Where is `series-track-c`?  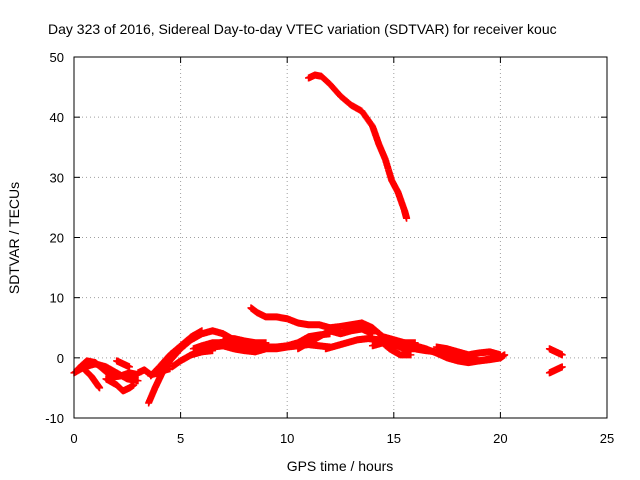
series-track-c is located at coordinates (92, 379).